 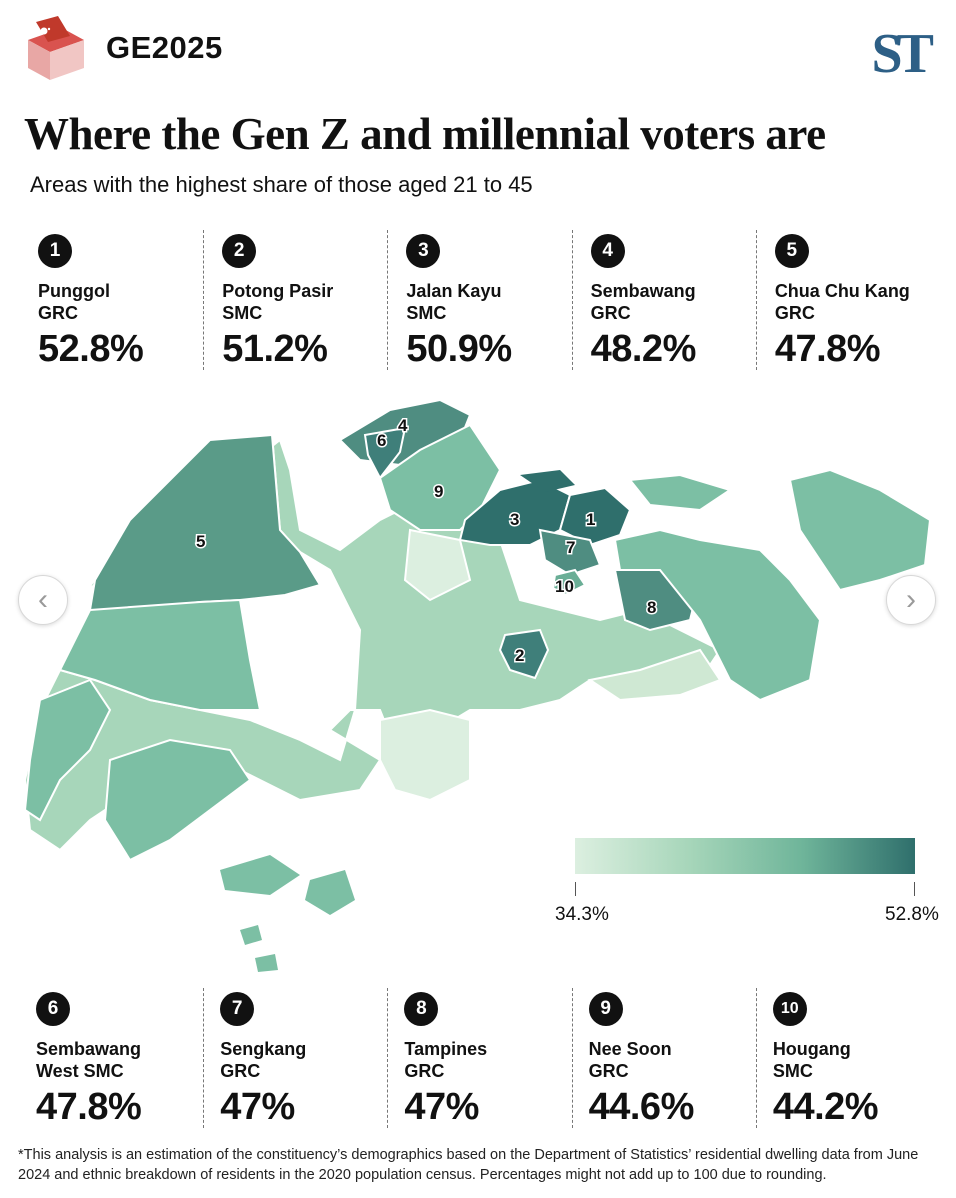 I want to click on map-label-5: 5, so click(x=200, y=541).